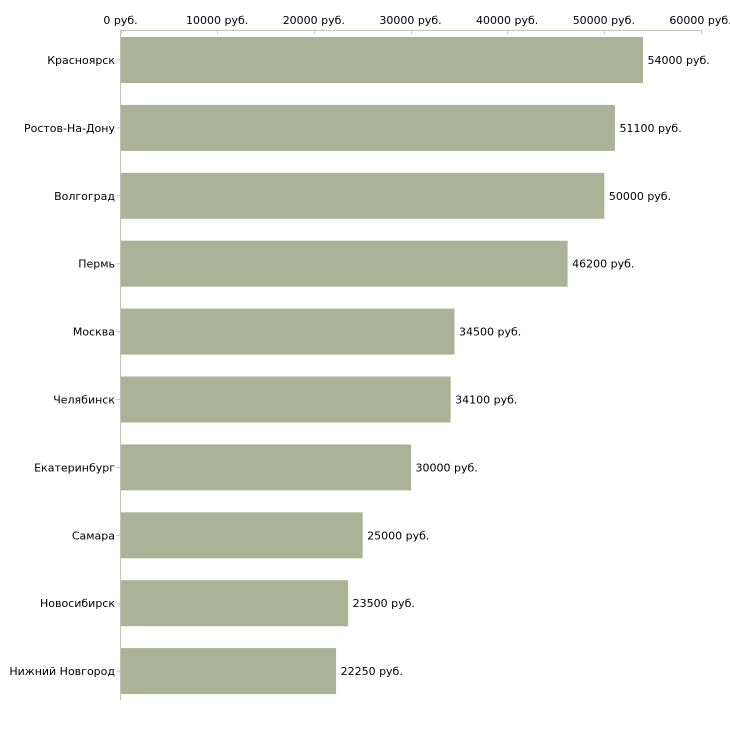  What do you see at coordinates (410, 20) in the screenshot?
I see `x-tick-label: 30000 руб.` at bounding box center [410, 20].